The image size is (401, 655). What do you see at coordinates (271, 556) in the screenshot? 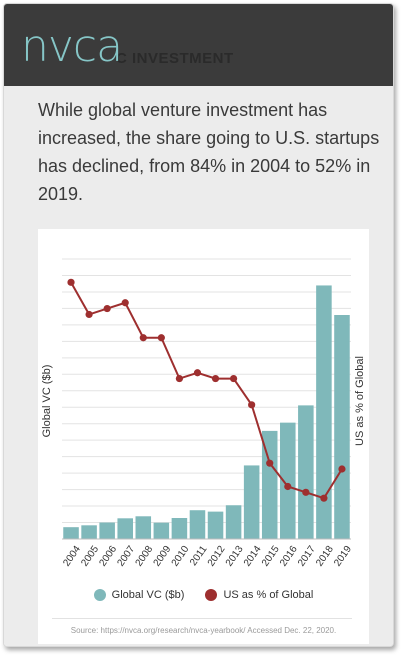
I see `x-tick-label: 2015` at bounding box center [271, 556].